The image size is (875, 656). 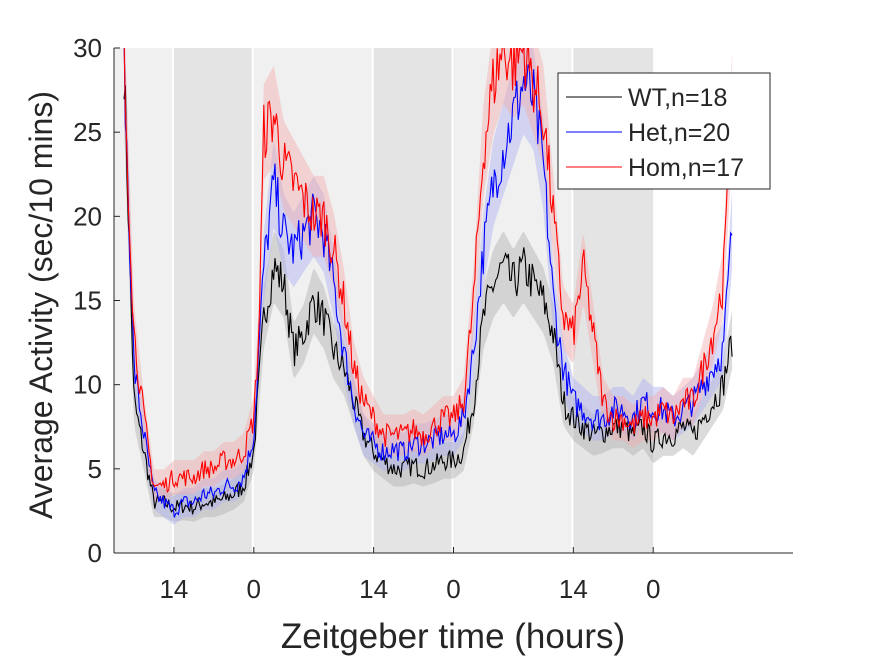 I want to click on legend-label: Hom,n=17, so click(x=686, y=168).